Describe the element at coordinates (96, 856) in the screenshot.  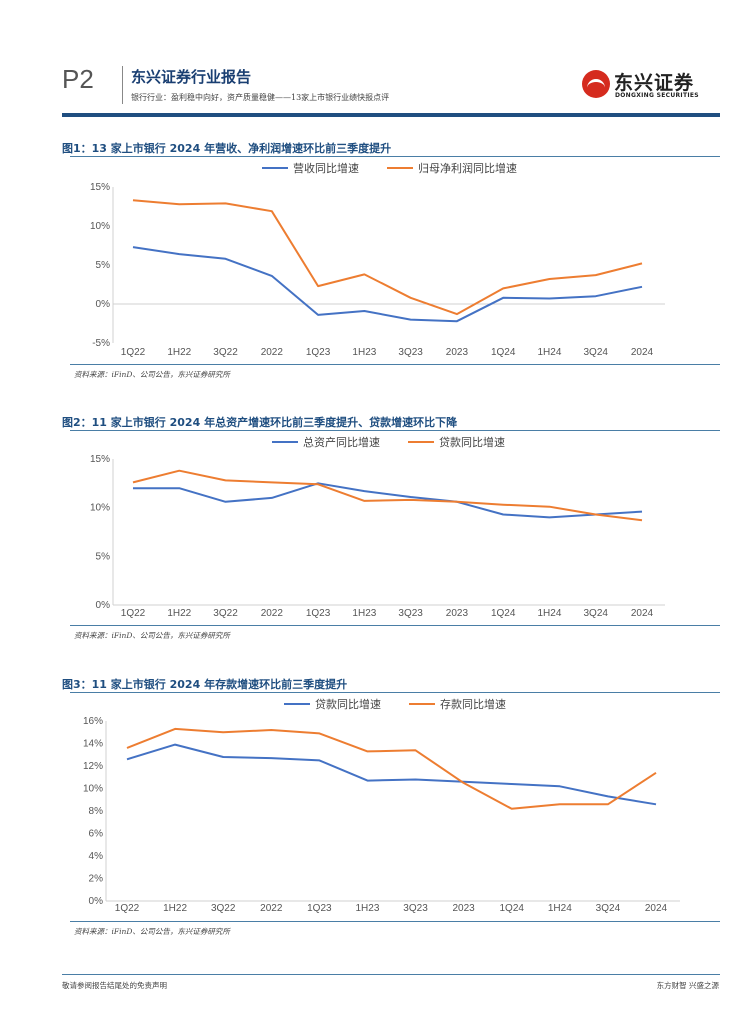
I see `y-tick-label: 4%` at that location.